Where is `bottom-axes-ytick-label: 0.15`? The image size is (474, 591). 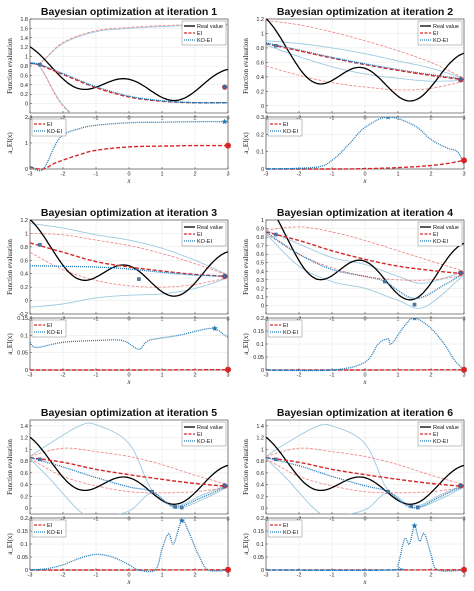 bottom-axes-ytick-label: 0.15 is located at coordinates (258, 332).